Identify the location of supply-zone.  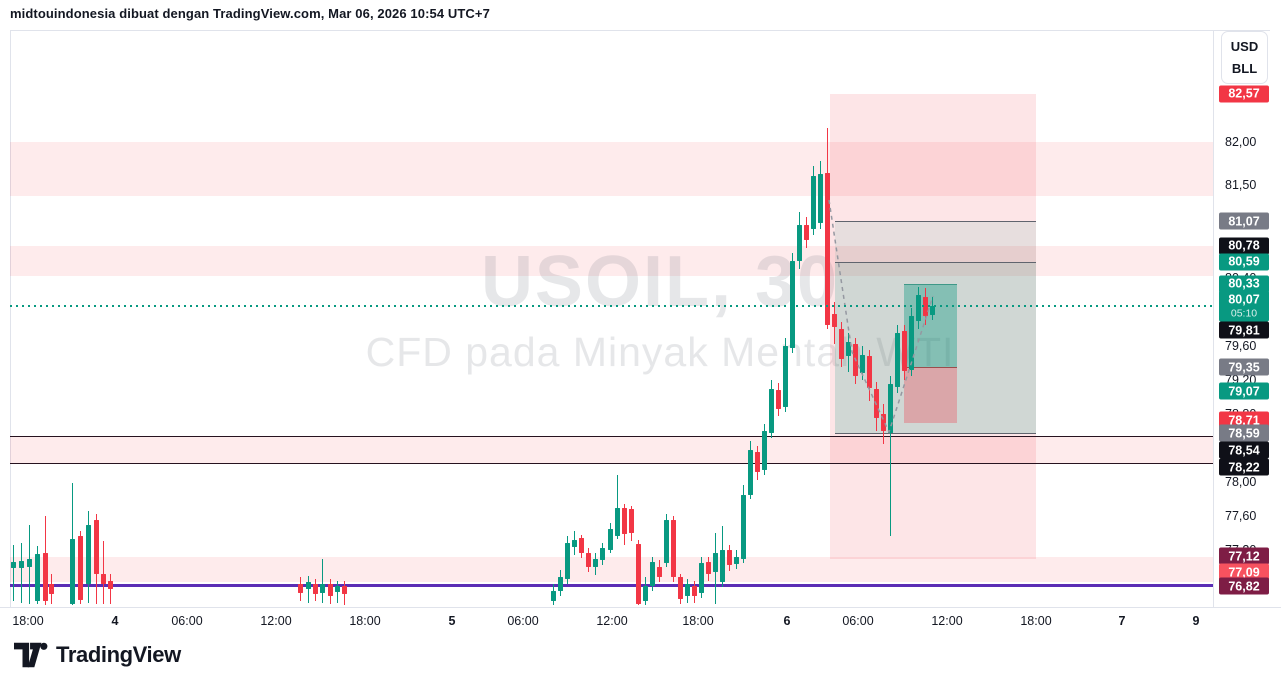
(933, 326).